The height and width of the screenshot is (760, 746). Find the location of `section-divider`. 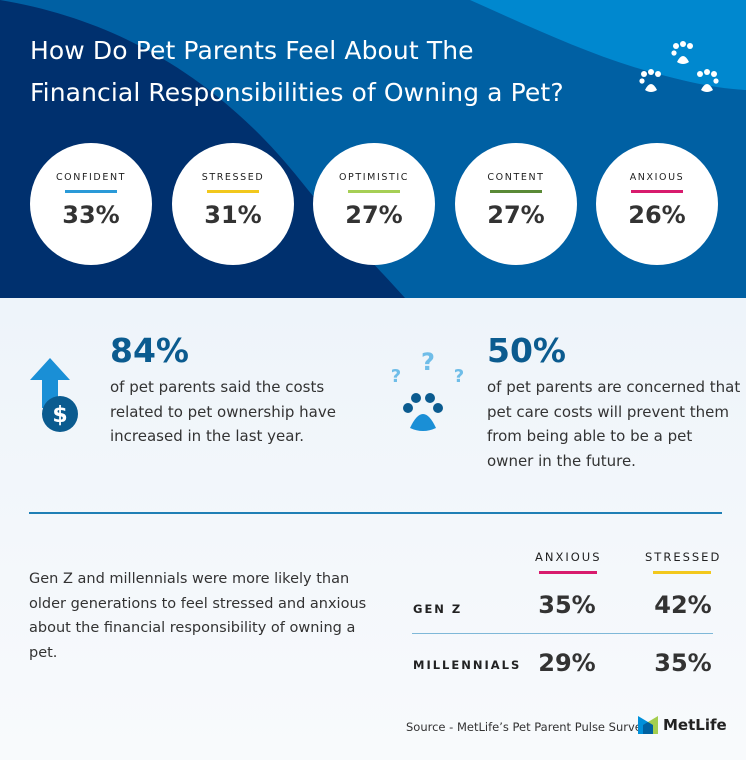

section-divider is located at coordinates (375, 513).